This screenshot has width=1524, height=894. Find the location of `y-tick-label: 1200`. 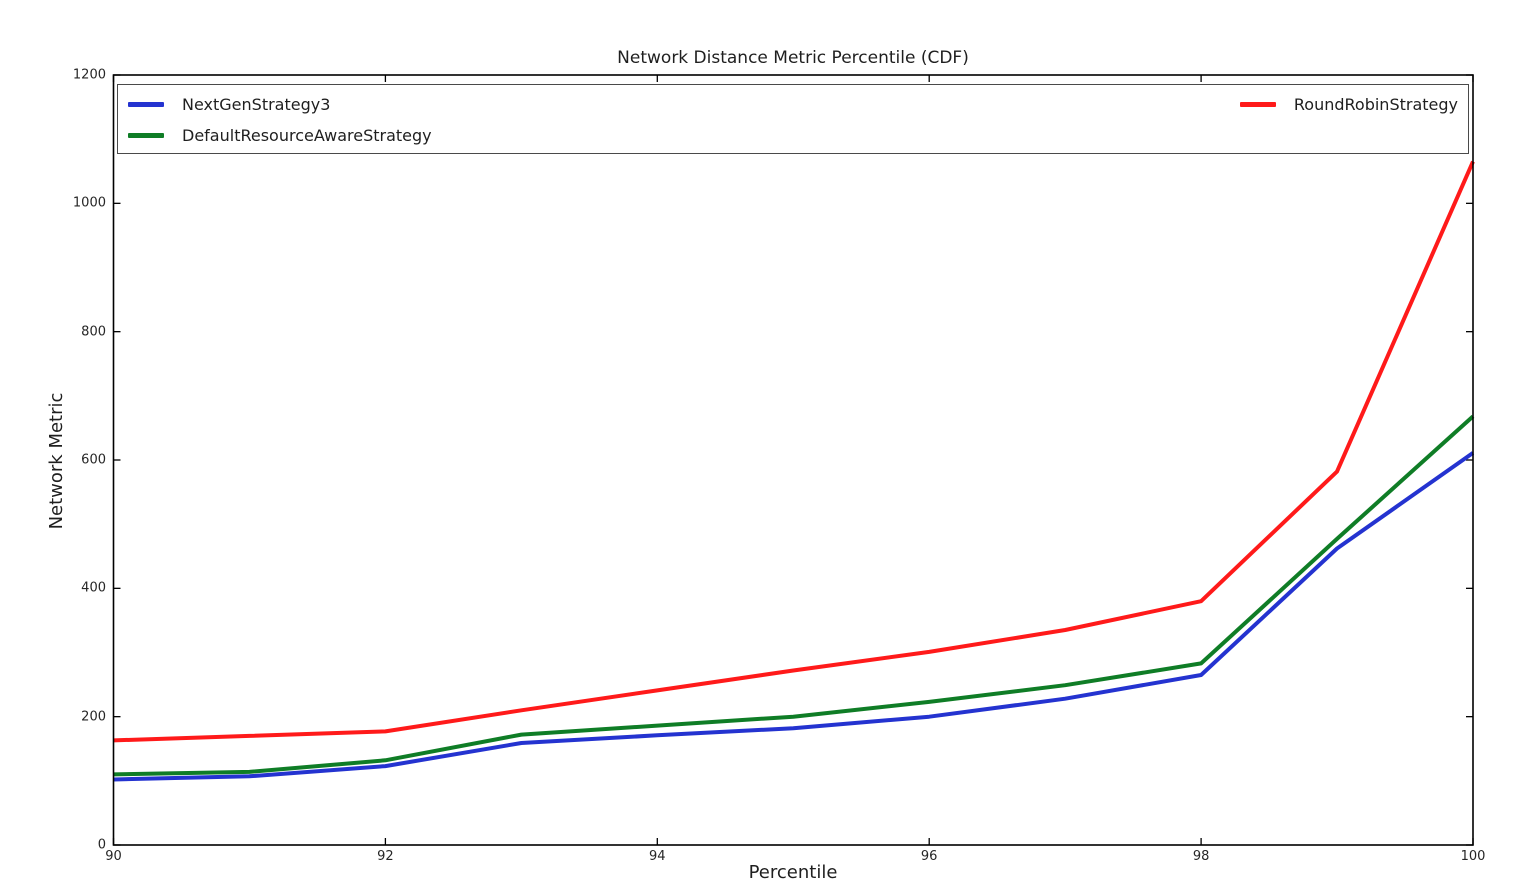

y-tick-label: 1200 is located at coordinates (89, 75).